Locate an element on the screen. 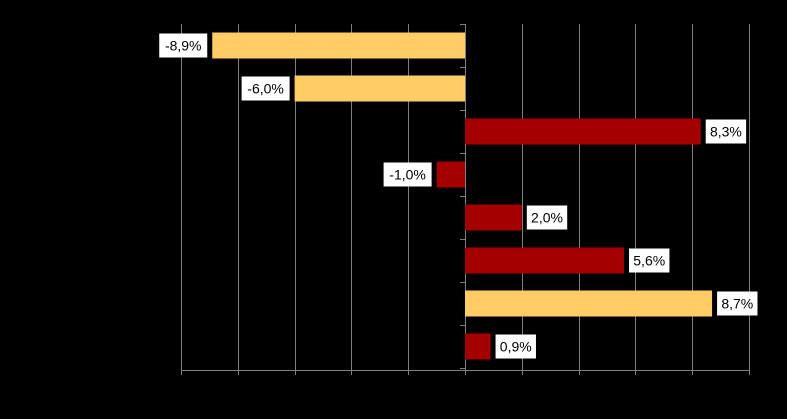 The height and width of the screenshot is (419, 787). data-label-text: 2,0% is located at coordinates (547, 218).